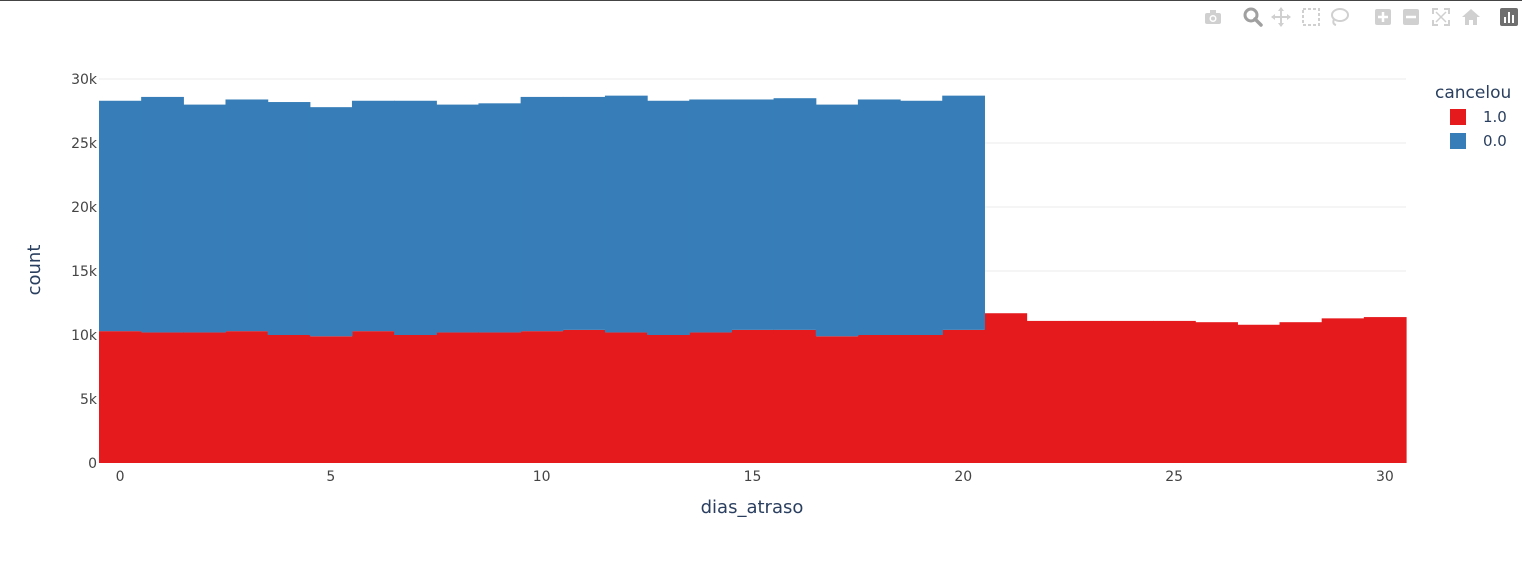  I want to click on x-tick-label: 0, so click(120, 477).